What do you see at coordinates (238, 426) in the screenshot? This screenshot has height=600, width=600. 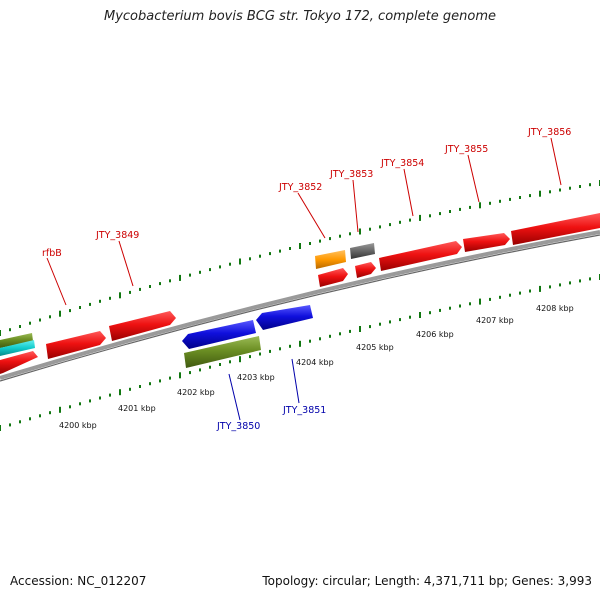 I see `gene-label-jty3850: JTY_3850` at bounding box center [238, 426].